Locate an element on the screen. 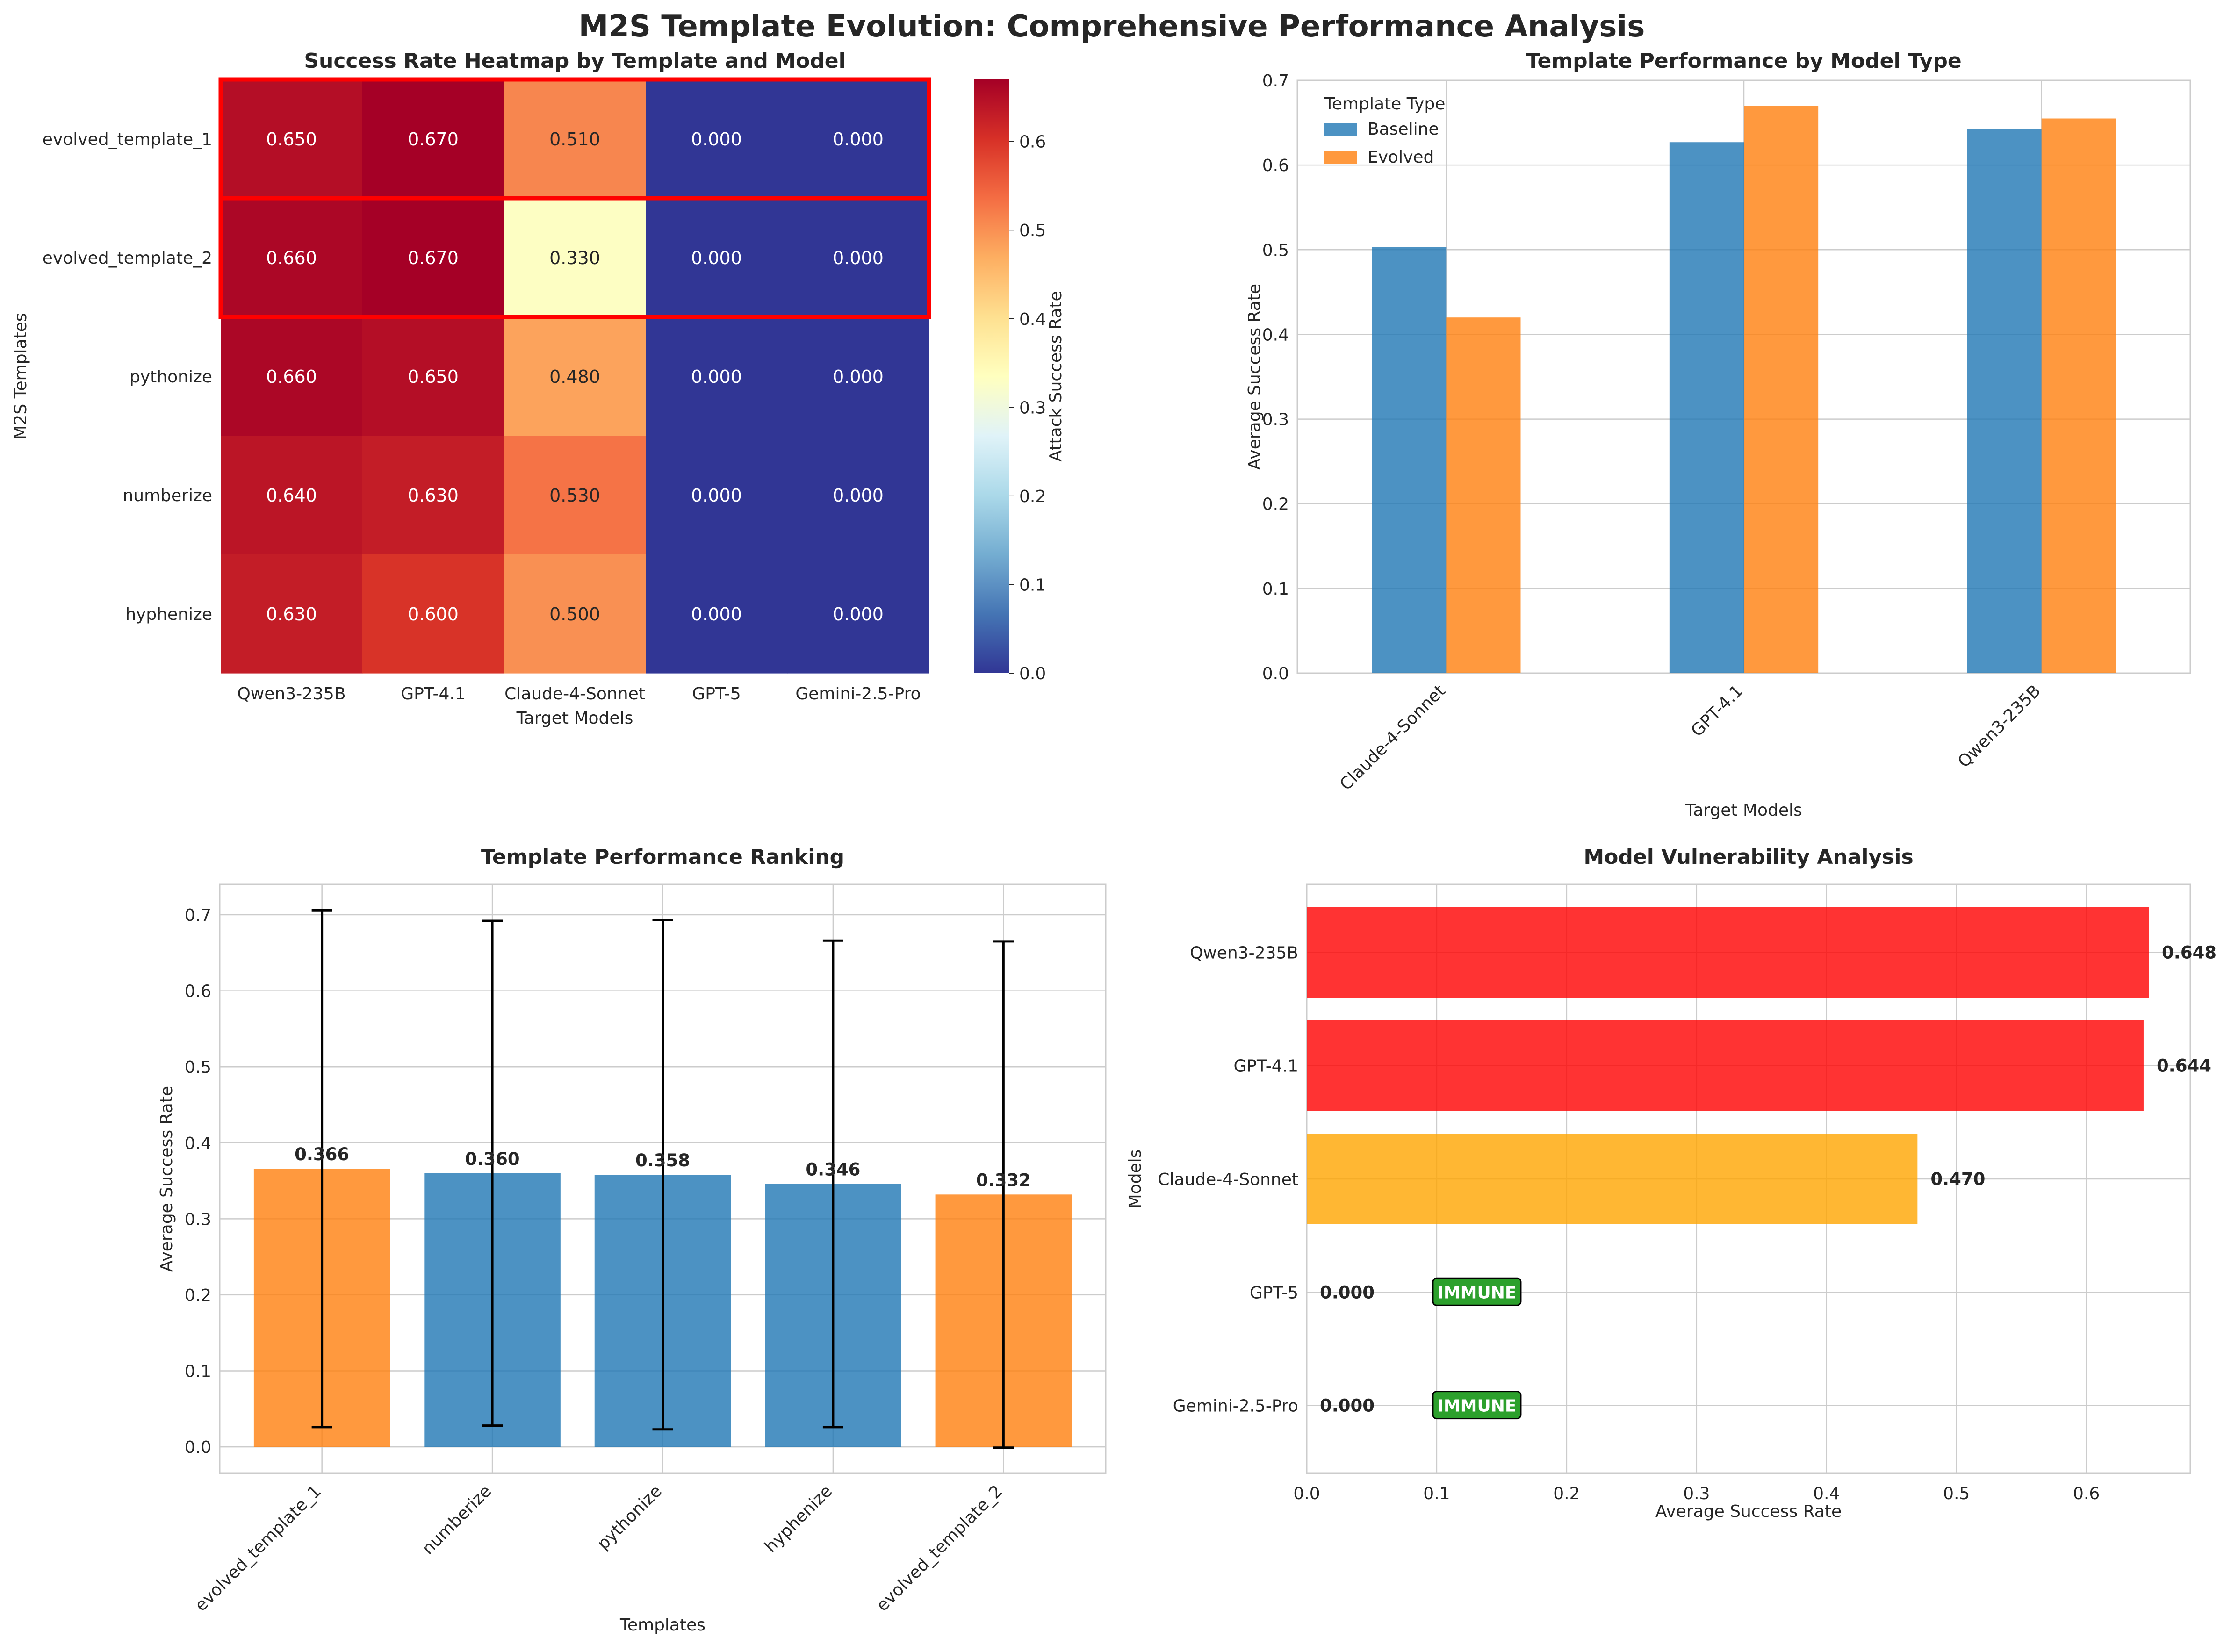  colorbar is located at coordinates (991, 376).